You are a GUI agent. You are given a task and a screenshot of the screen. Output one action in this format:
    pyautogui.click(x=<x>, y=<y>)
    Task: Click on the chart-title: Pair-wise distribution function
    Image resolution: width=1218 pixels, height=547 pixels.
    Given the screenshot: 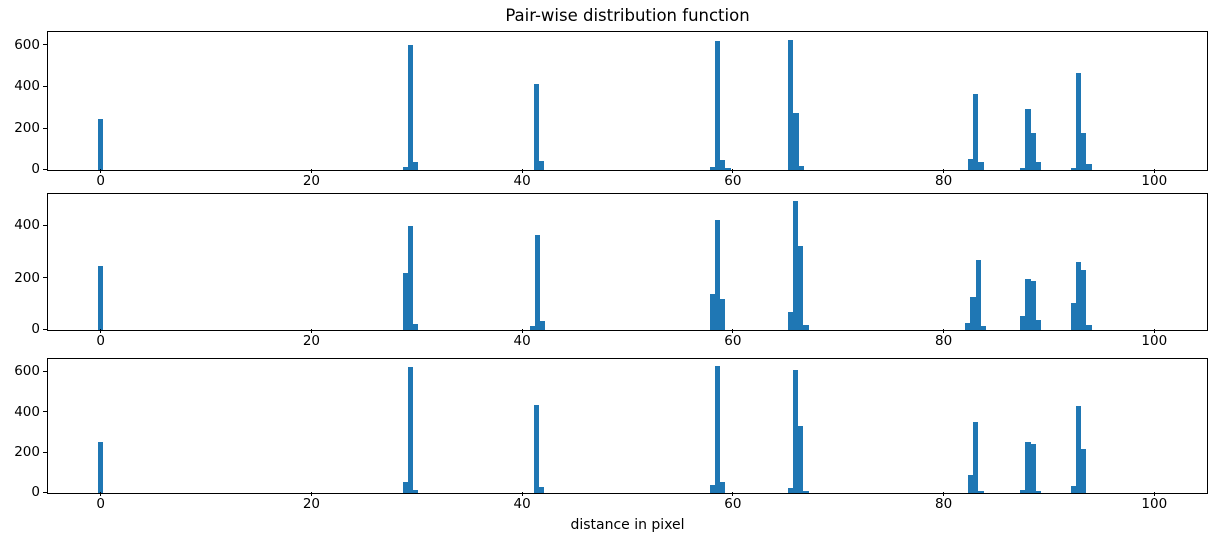 What is the action you would take?
    pyautogui.click(x=627, y=15)
    